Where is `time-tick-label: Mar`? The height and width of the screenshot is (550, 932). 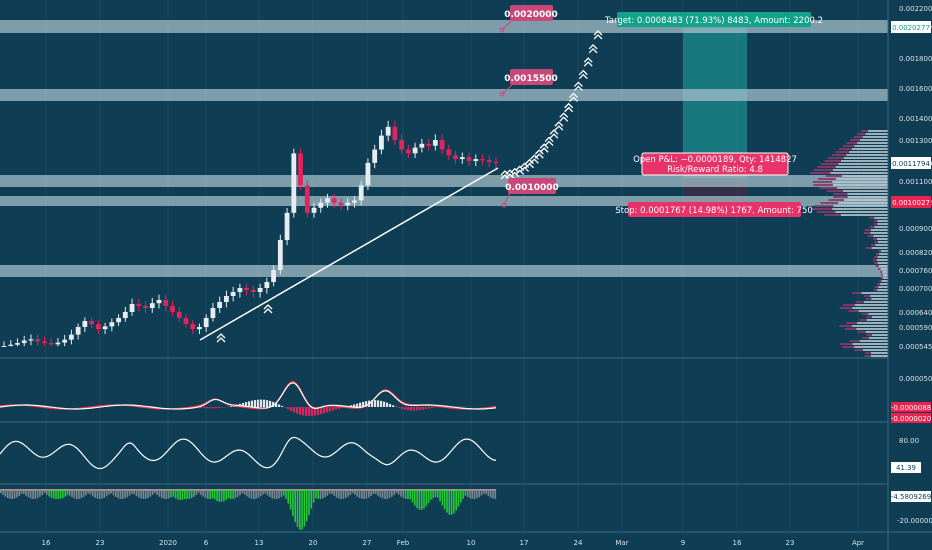 time-tick-label: Mar is located at coordinates (621, 543).